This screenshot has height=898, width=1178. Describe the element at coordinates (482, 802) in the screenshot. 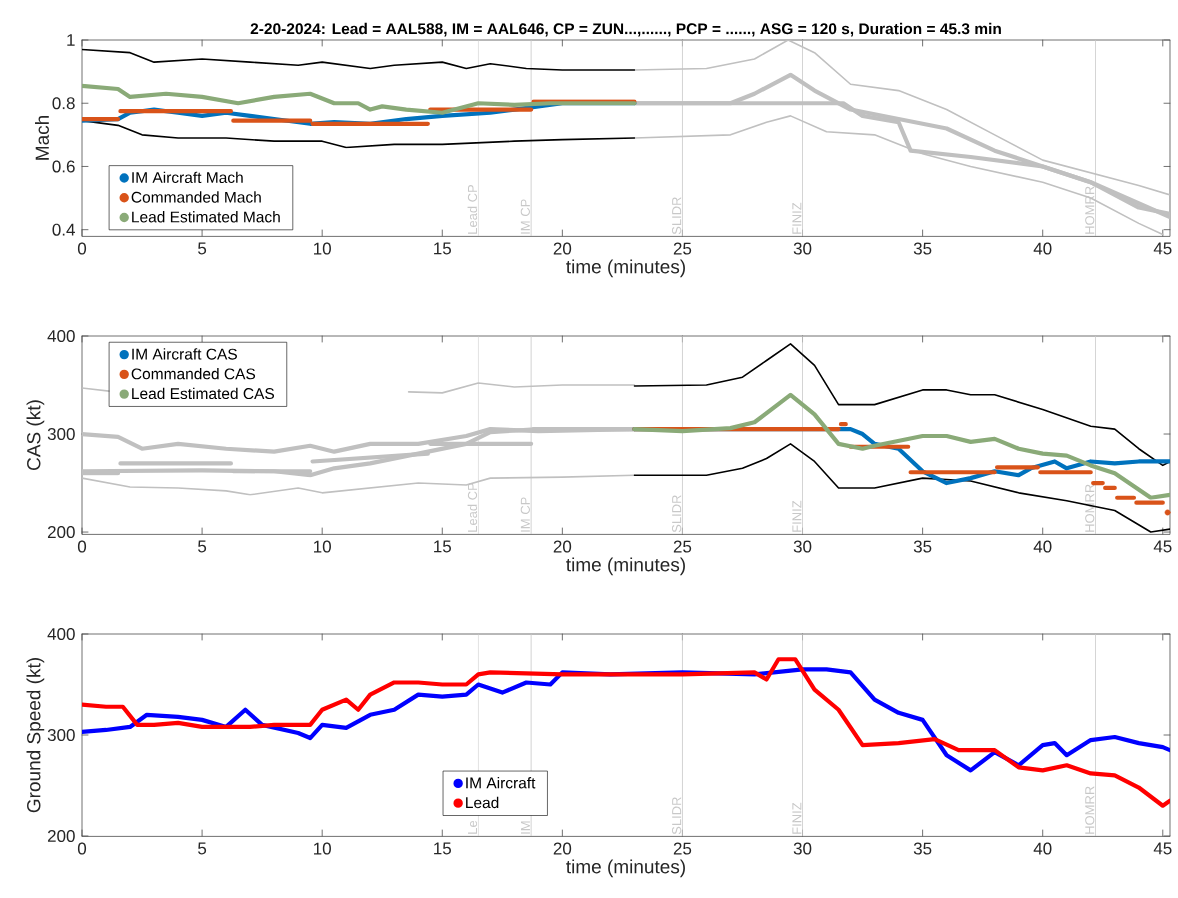

I see `legend-label: Lead` at that location.